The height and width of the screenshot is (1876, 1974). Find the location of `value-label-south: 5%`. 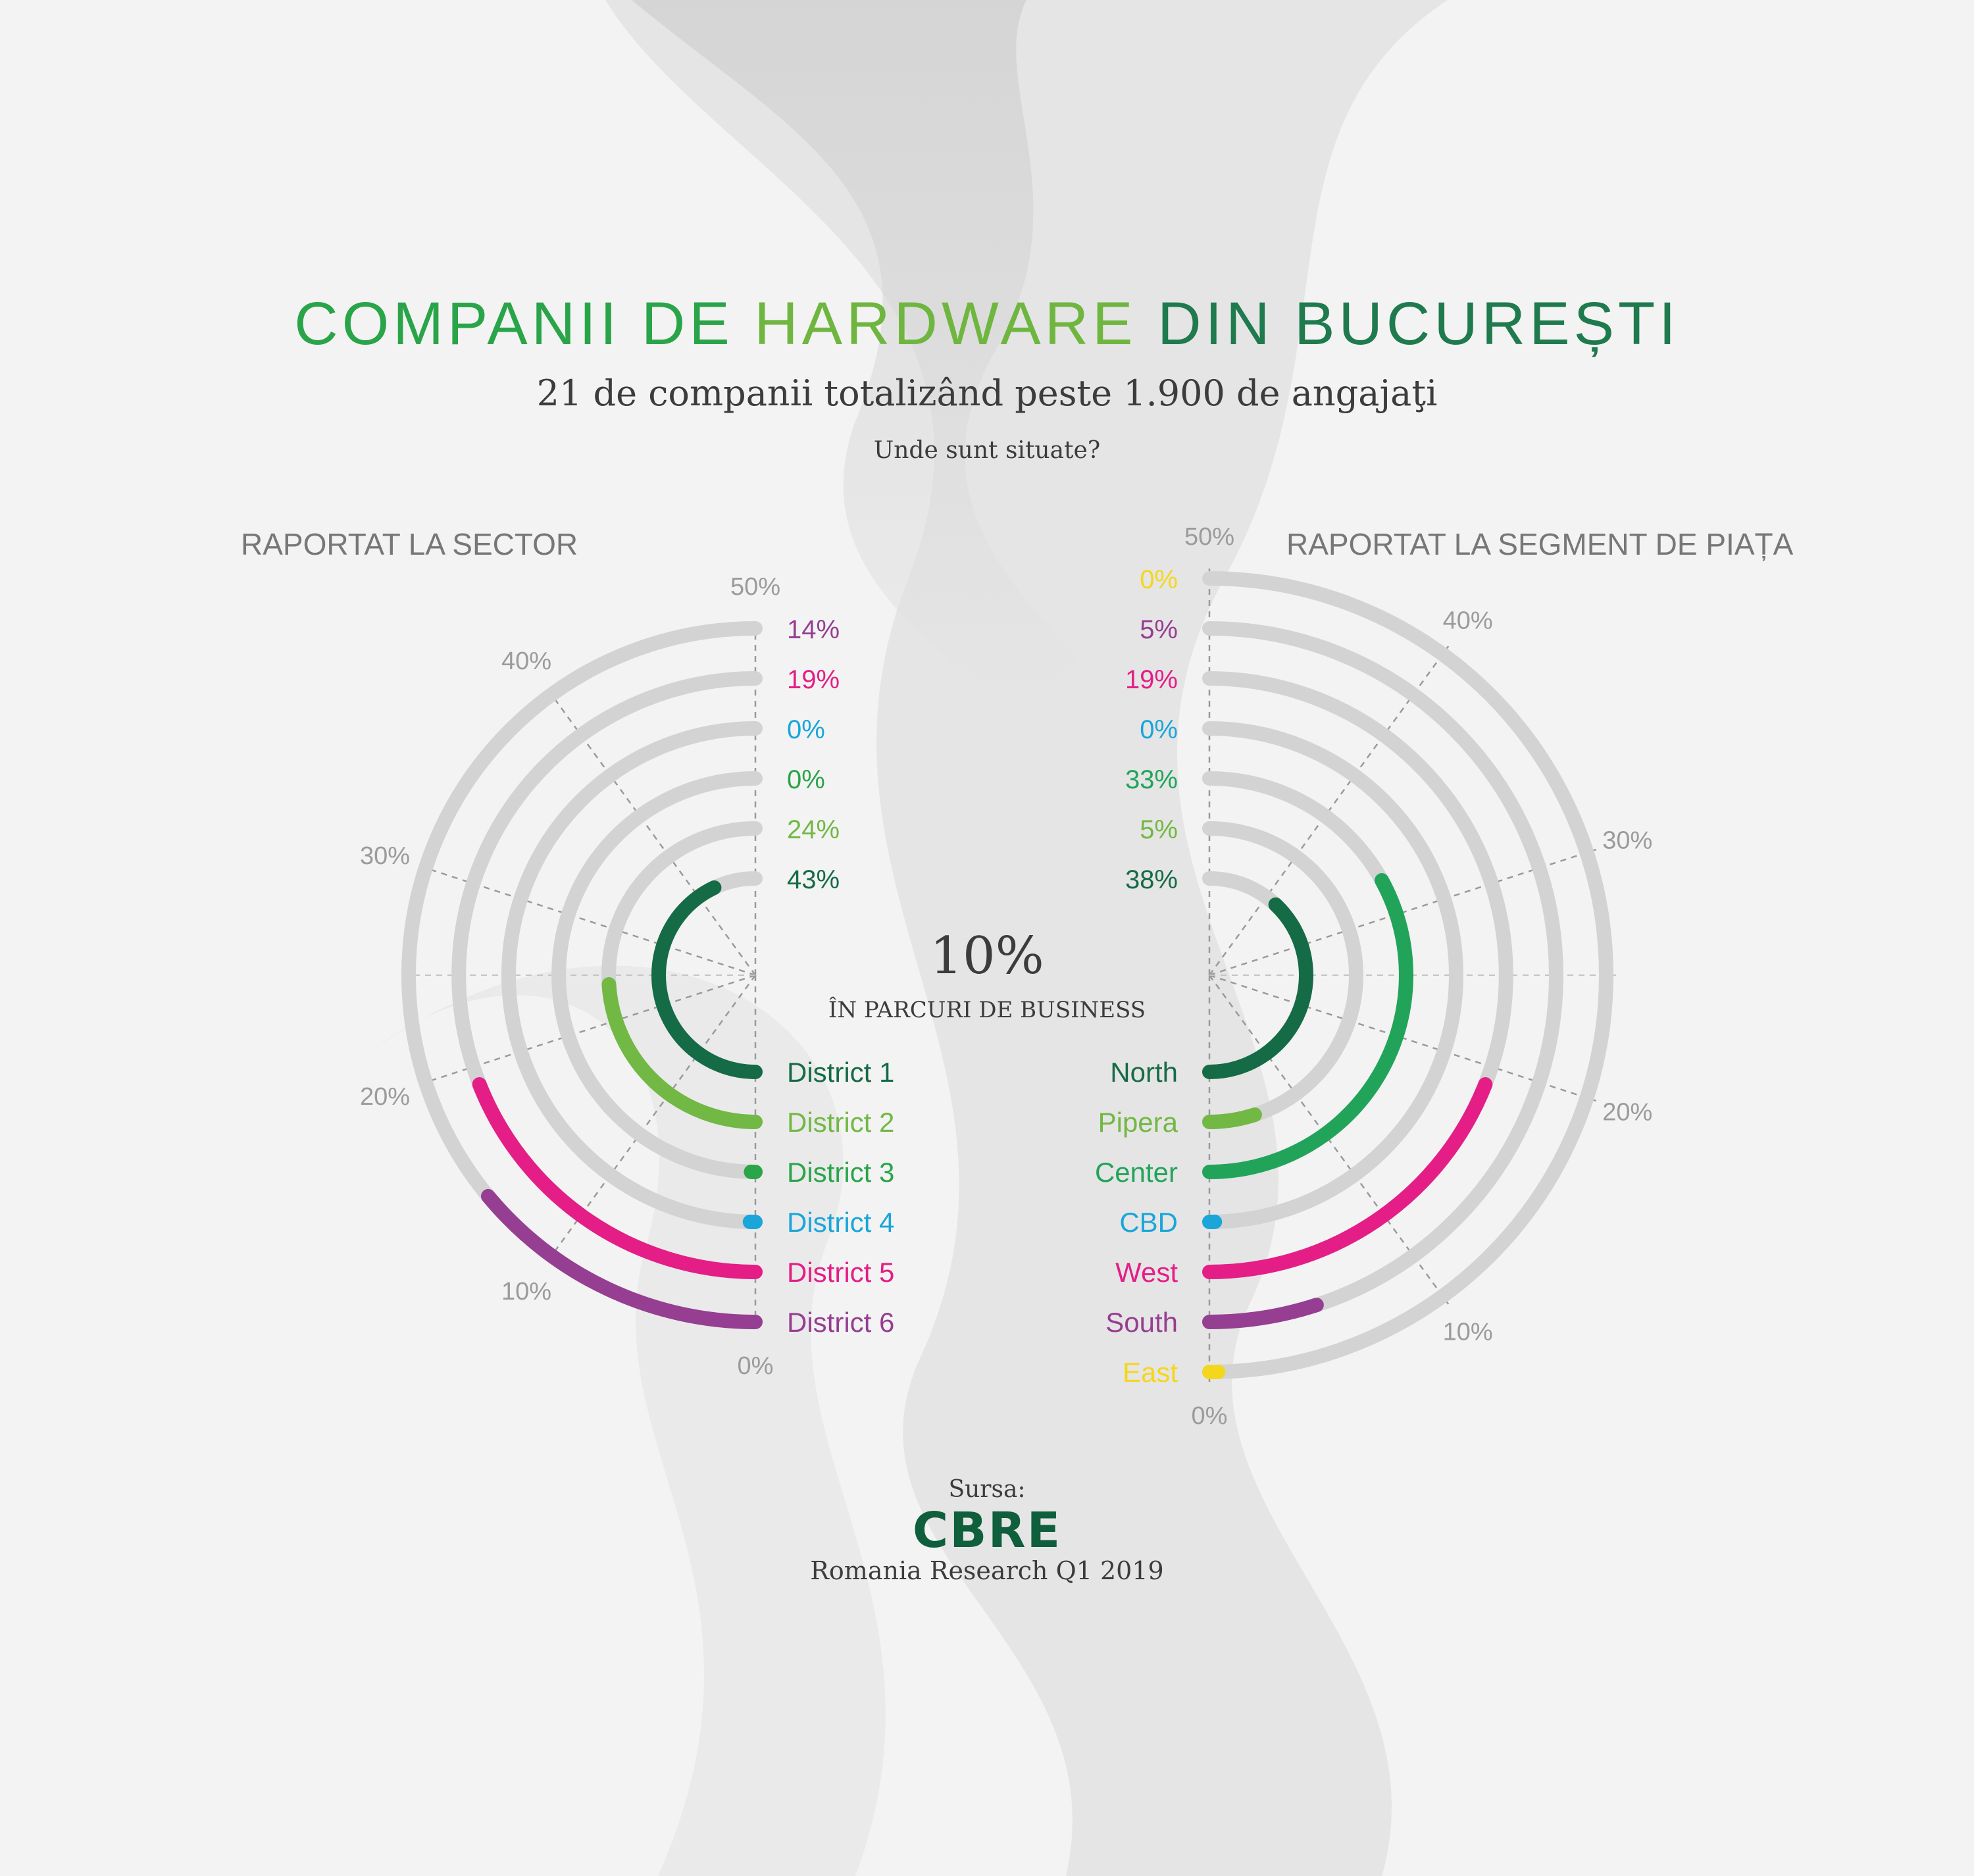

value-label-south: 5% is located at coordinates (1159, 629).